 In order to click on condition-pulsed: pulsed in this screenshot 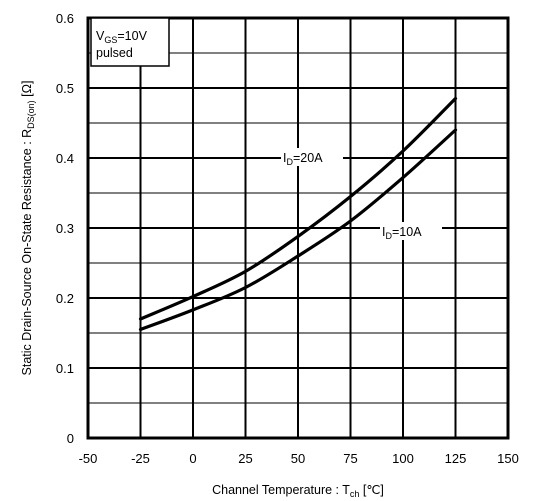, I will do `click(114, 53)`.